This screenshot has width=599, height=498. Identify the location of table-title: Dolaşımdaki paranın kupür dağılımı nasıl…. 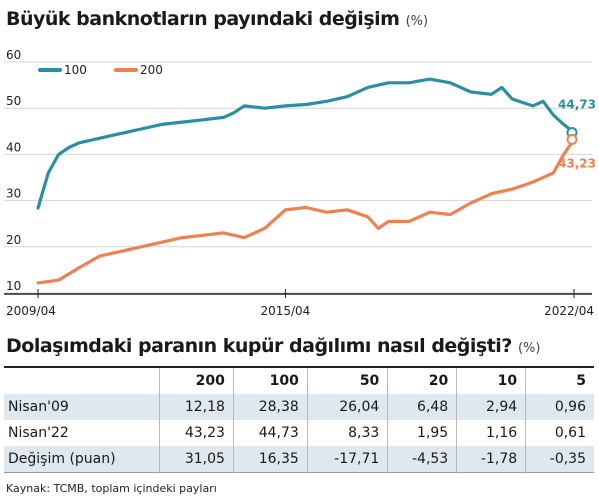
(273, 346).